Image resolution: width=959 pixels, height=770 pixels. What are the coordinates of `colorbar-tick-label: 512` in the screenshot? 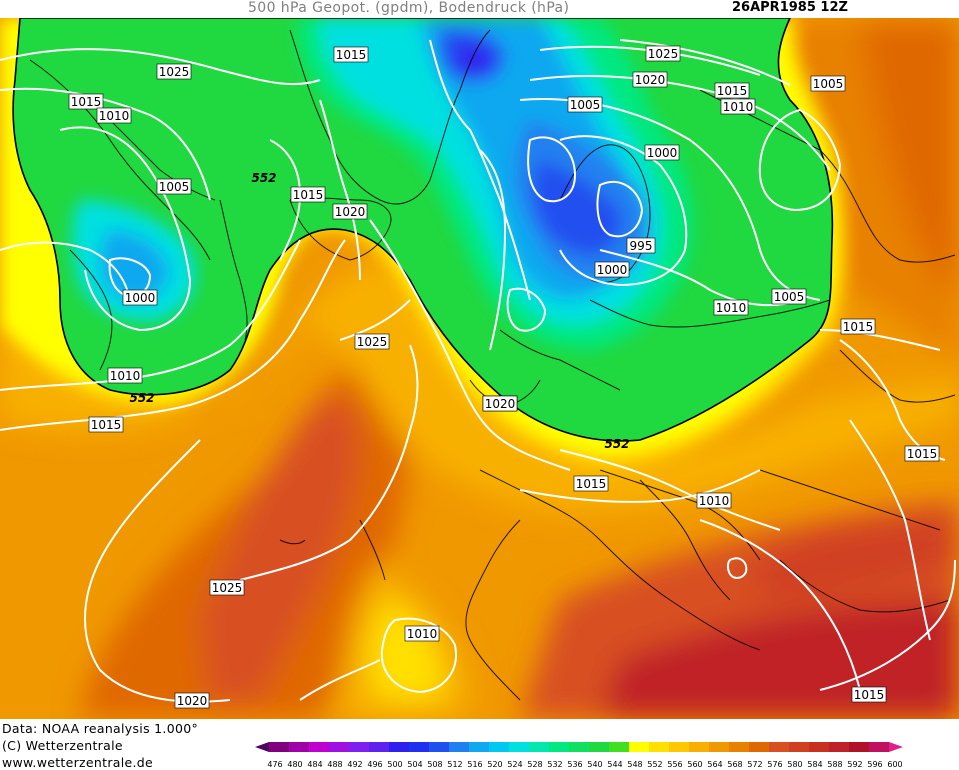 It's located at (454, 764).